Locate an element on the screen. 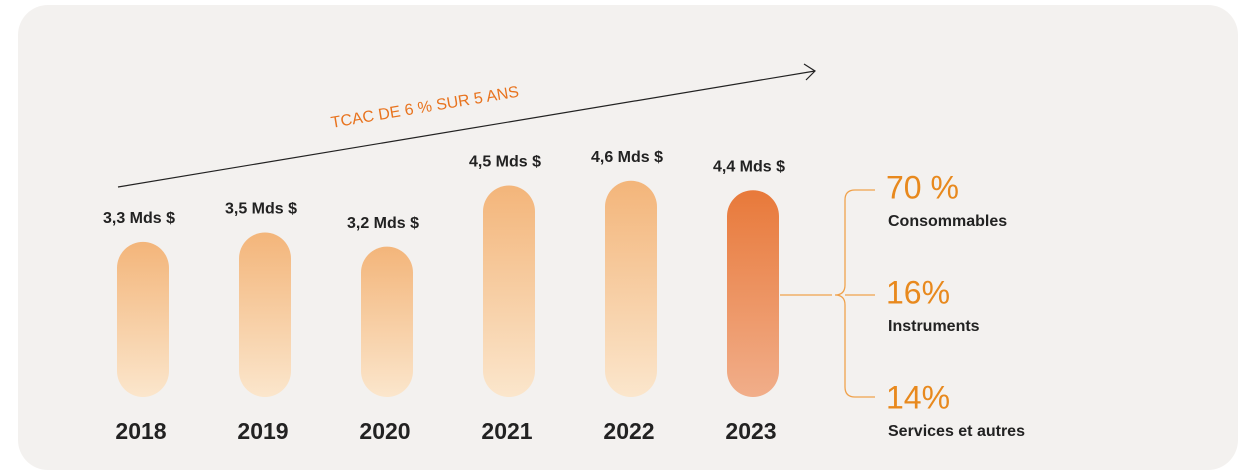  breakdown-value: 16% is located at coordinates (918, 292).